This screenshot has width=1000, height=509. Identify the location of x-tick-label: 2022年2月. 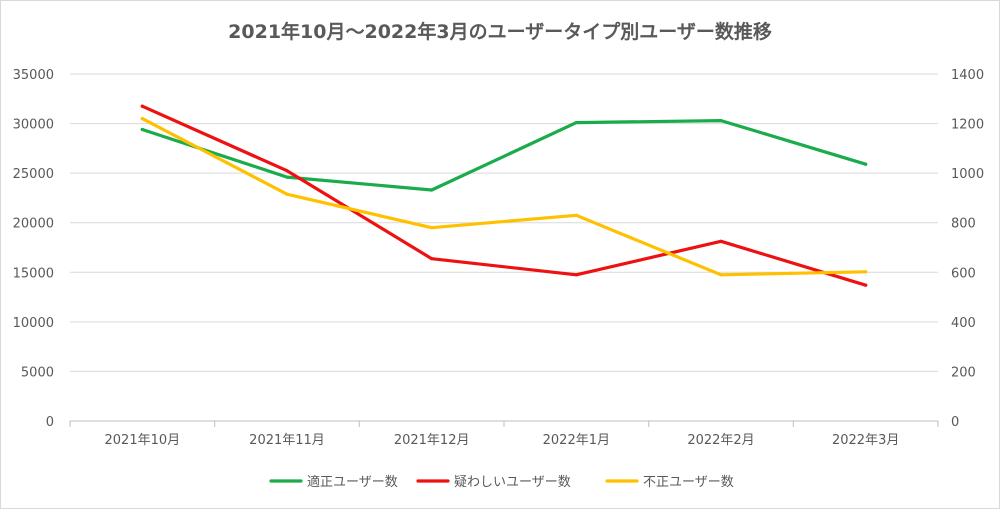
(720, 440).